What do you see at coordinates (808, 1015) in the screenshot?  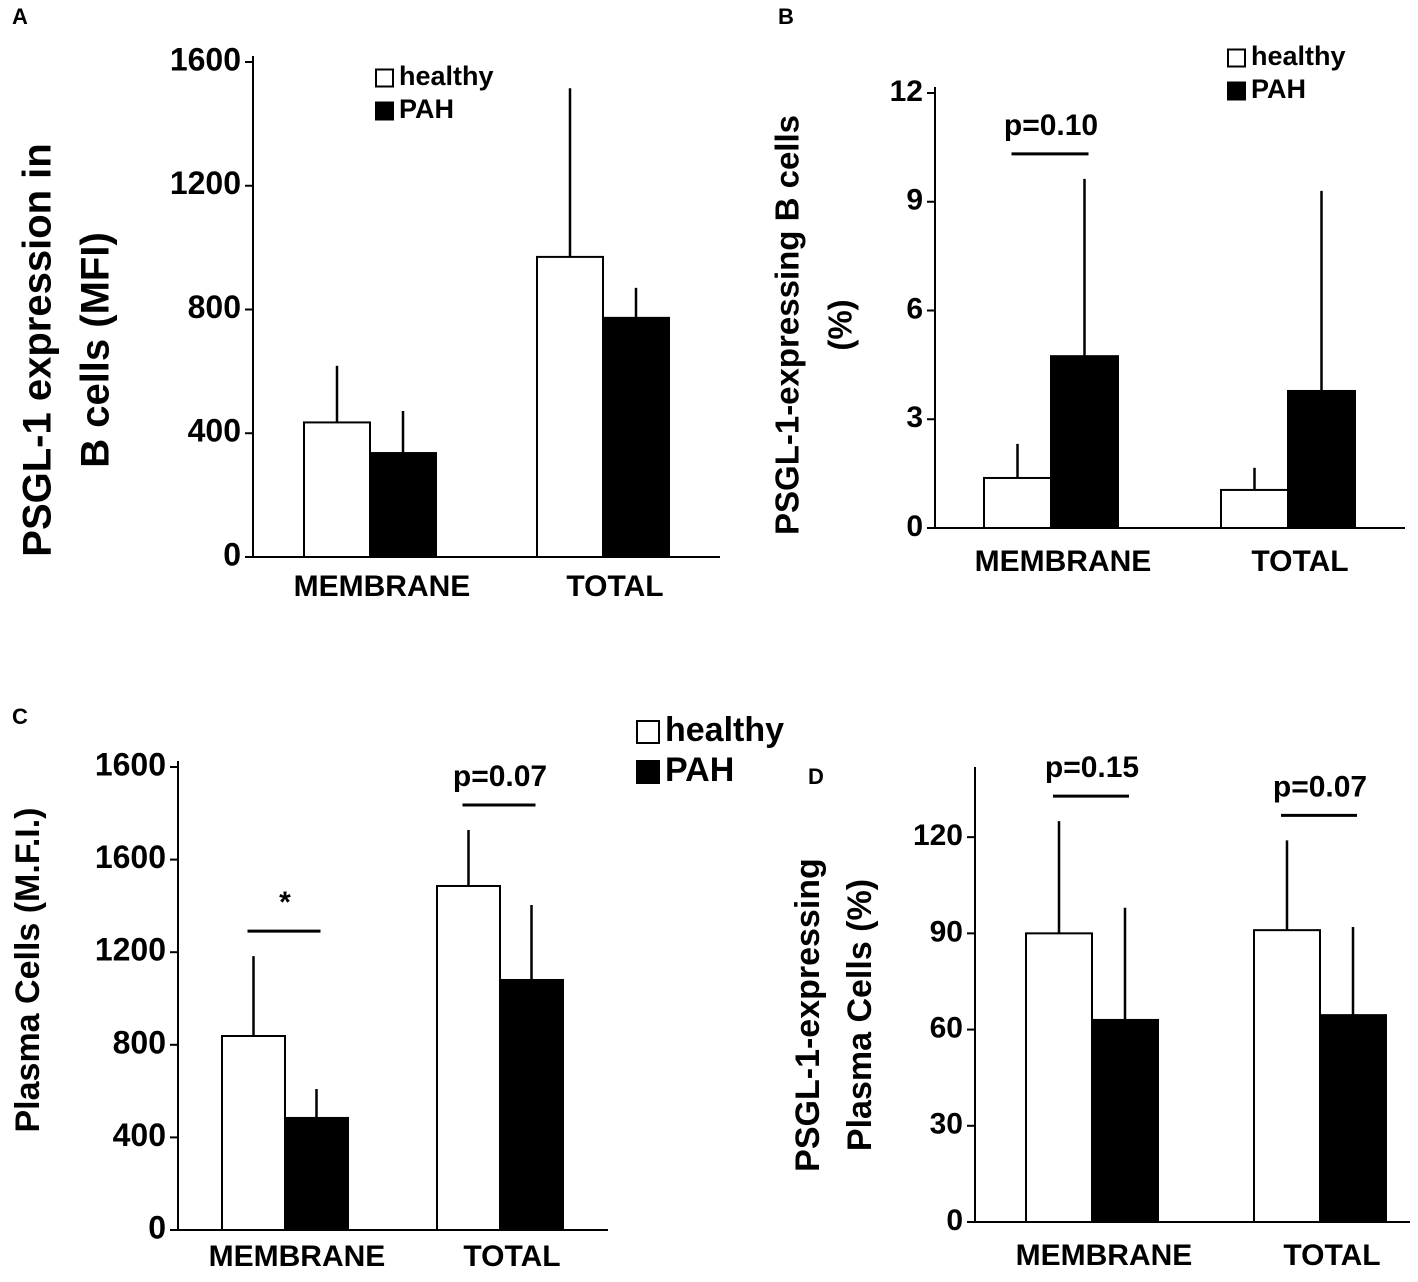 I see `y-axis-label: PSGL-1-expressing` at bounding box center [808, 1015].